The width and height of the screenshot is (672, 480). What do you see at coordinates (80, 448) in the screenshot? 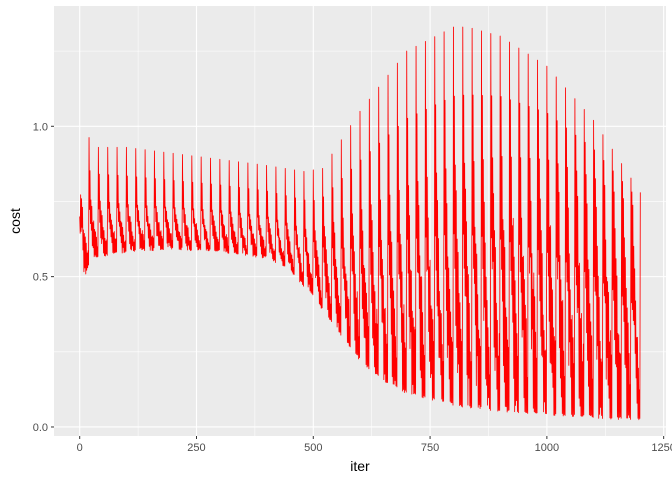
I see `x-tick-label: 0` at bounding box center [80, 448].